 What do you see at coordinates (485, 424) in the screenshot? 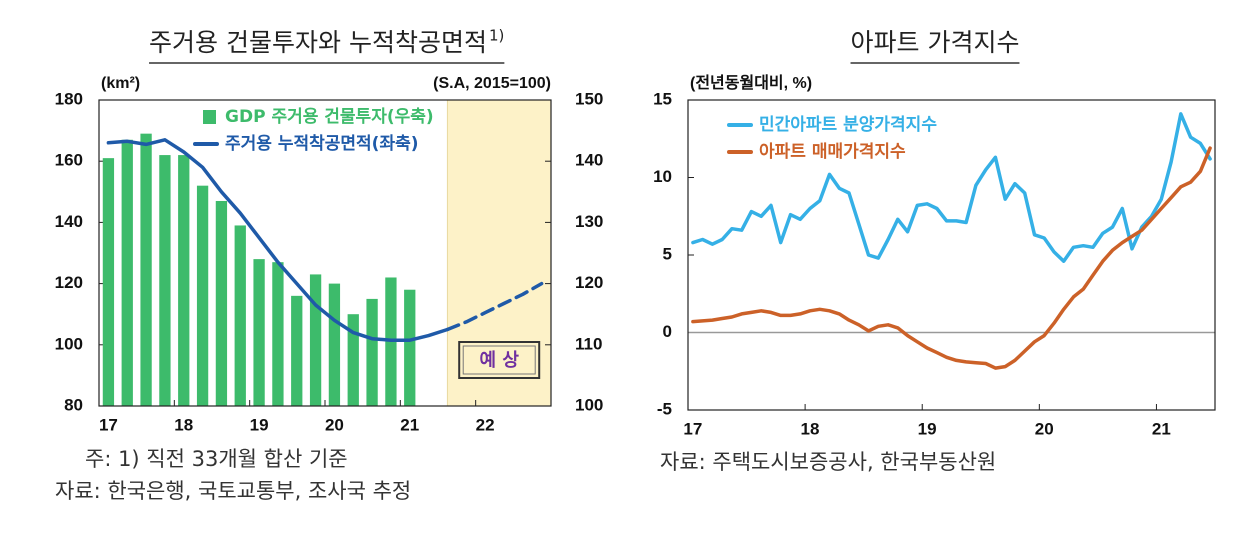
I see `x-tick-label: 22` at bounding box center [485, 424].